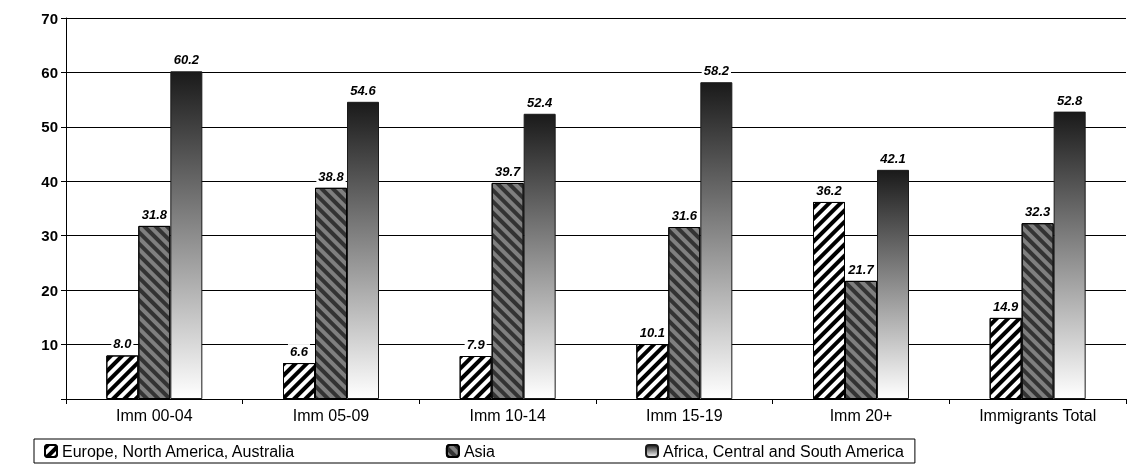  What do you see at coordinates (507, 415) in the screenshot?
I see `x-tick-label: Imm 10-14` at bounding box center [507, 415].